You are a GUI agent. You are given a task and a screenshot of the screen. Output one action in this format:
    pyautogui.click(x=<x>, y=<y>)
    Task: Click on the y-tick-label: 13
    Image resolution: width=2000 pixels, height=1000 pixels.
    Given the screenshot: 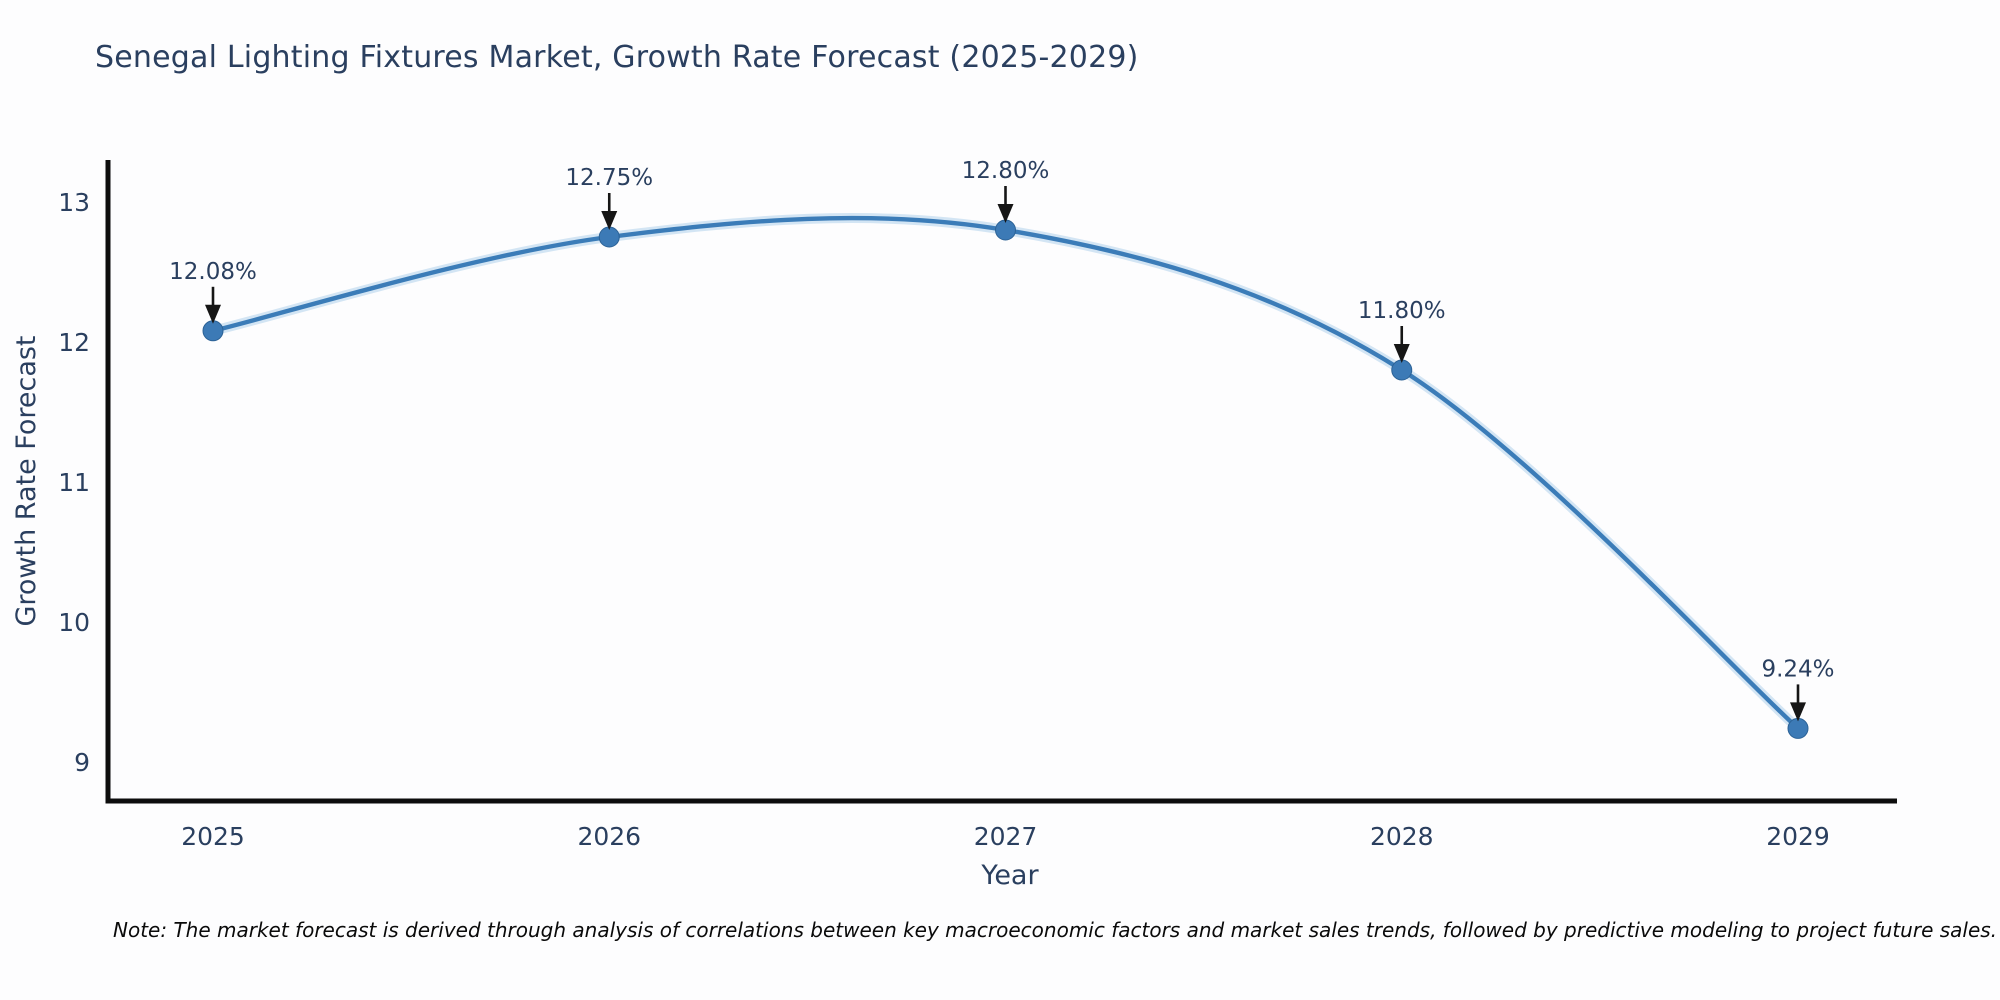 What is the action you would take?
    pyautogui.click(x=74, y=202)
    